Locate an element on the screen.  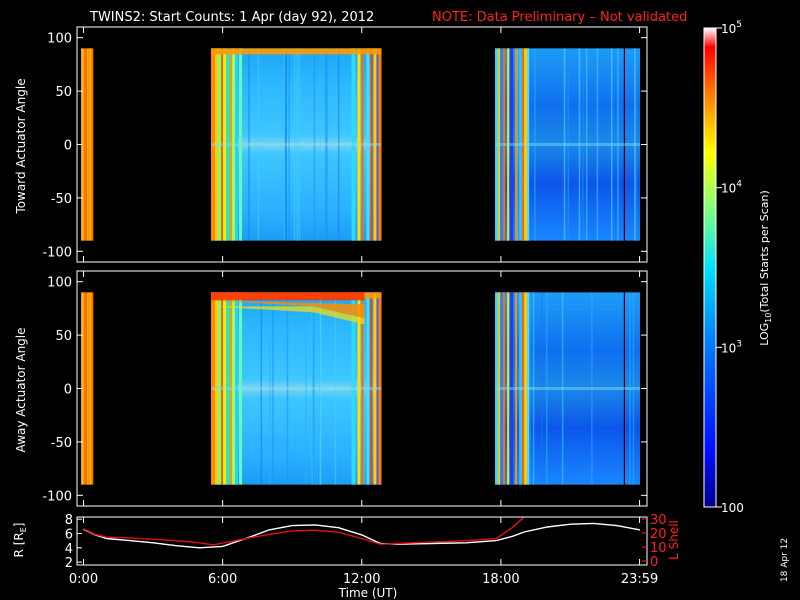
x-tick-label: 0:00 is located at coordinates (83, 579).